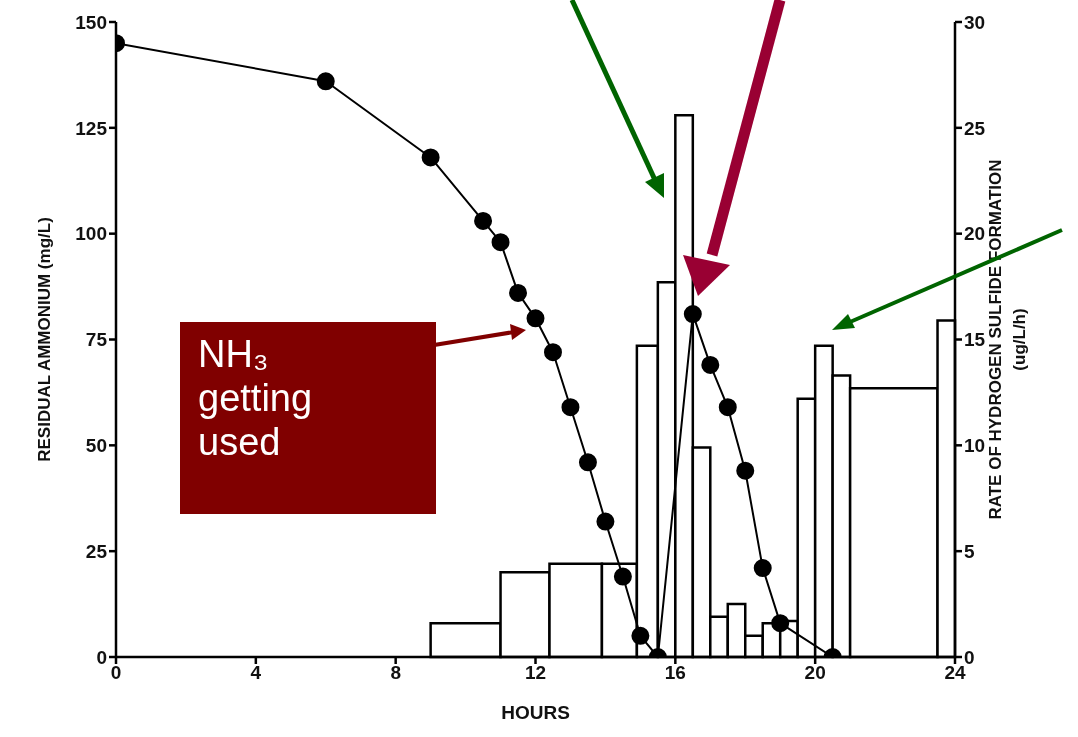  What do you see at coordinates (675, 673) in the screenshot?
I see `x-tick-label: 16` at bounding box center [675, 673].